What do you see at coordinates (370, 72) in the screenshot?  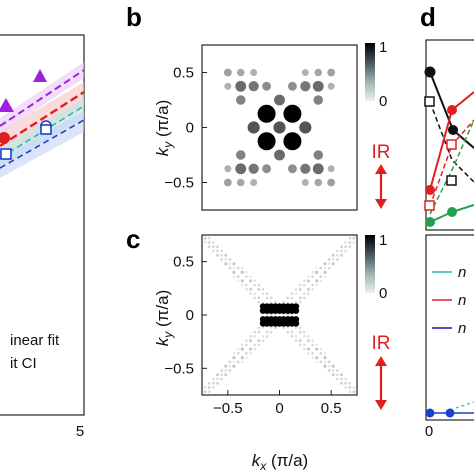 I see `panel-b-colorbar` at bounding box center [370, 72].